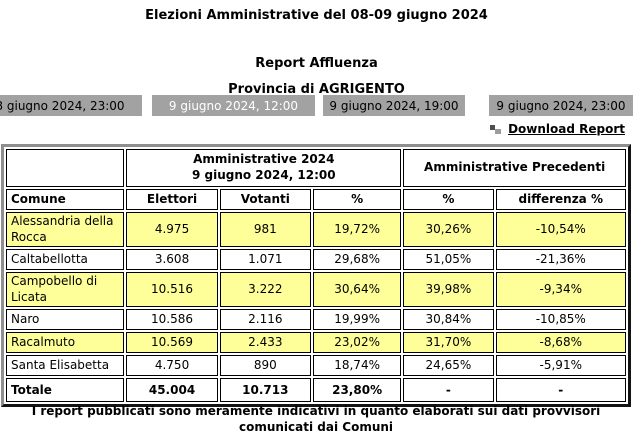 This screenshot has width=633, height=445. Describe the element at coordinates (265, 343) in the screenshot. I see `cell-votanti: 2.433` at that location.